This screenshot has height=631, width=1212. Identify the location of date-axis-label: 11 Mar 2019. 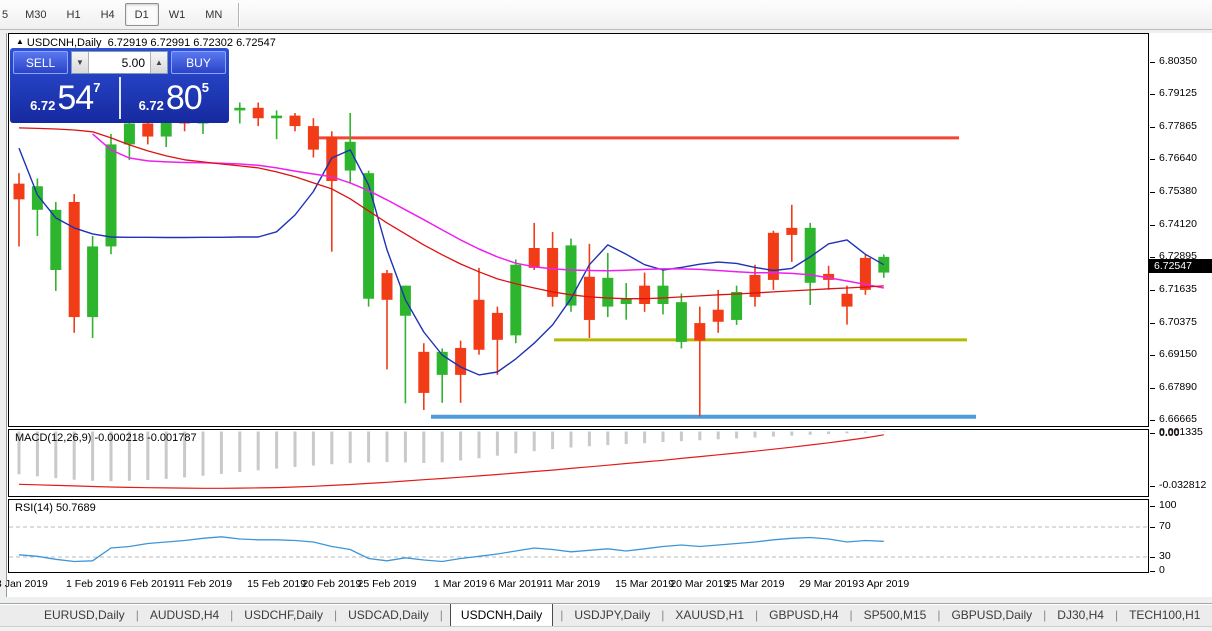
(571, 584).